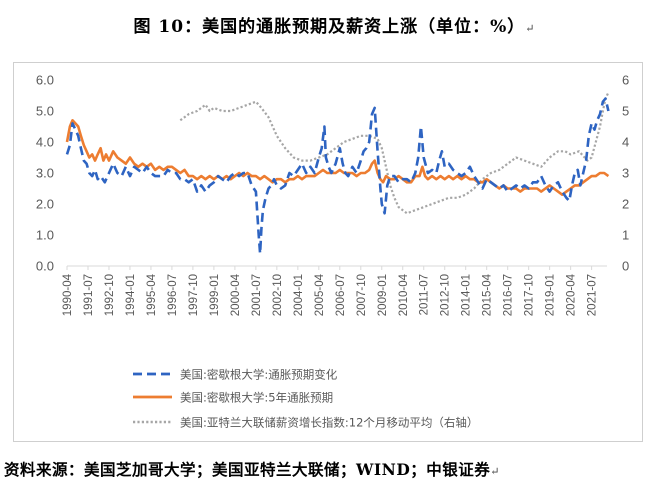  Describe the element at coordinates (509, 295) in the screenshot. I see `x-tick-label: 2016-07` at that location.